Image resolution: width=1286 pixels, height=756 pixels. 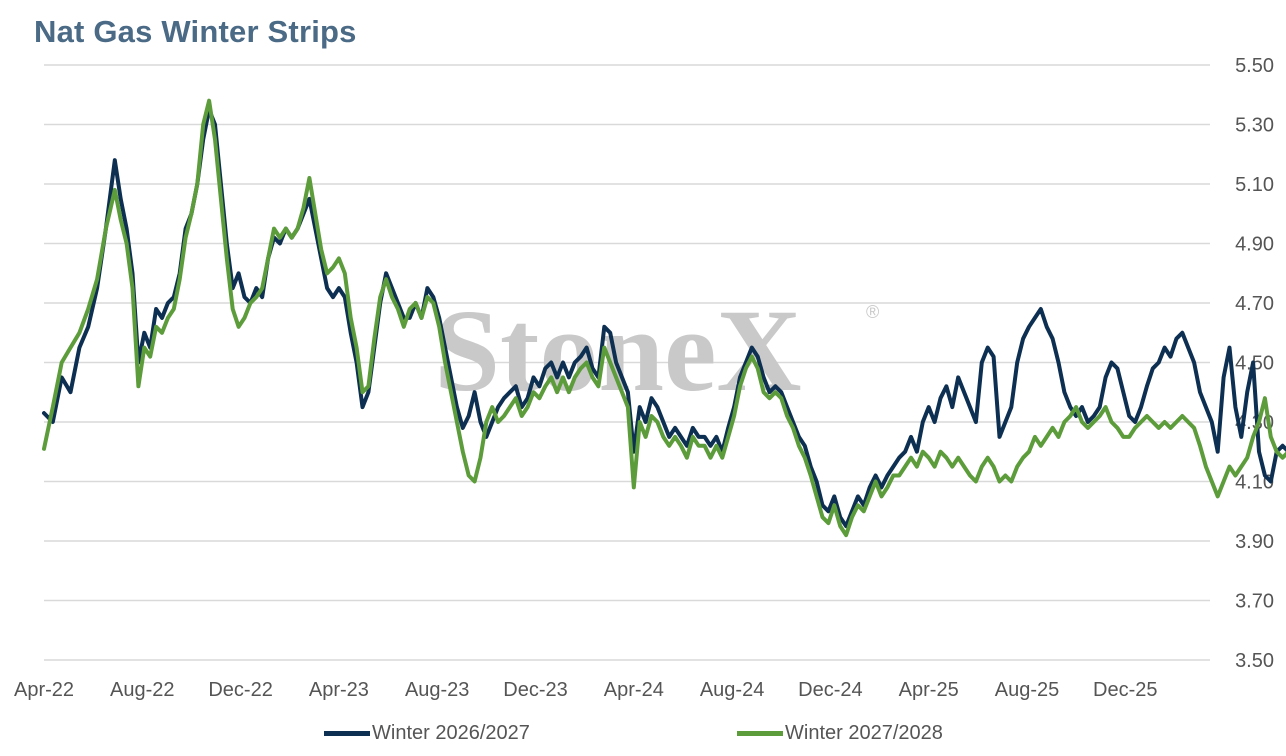 What do you see at coordinates (634, 690) in the screenshot?
I see `x-tick-label: Apr-24` at bounding box center [634, 690].